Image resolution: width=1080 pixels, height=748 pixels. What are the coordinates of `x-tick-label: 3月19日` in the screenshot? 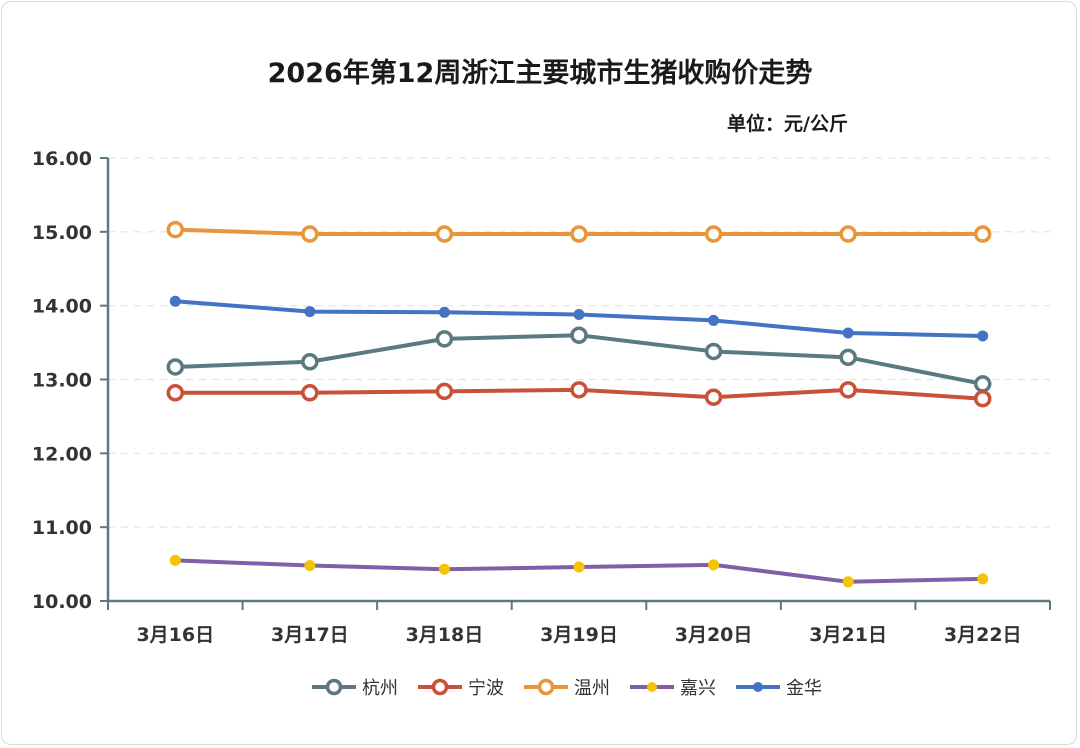 It's located at (579, 635).